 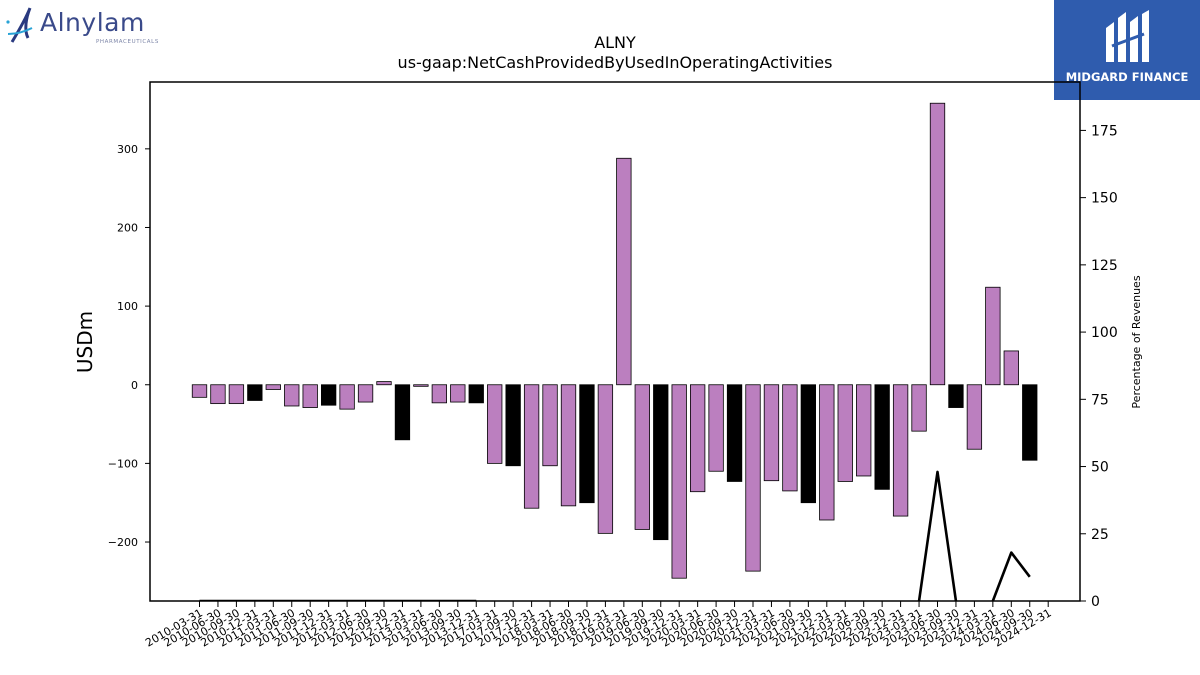 What do you see at coordinates (92, 22) in the screenshot?
I see `alnylam-brand-text: Alnylam` at bounding box center [92, 22].